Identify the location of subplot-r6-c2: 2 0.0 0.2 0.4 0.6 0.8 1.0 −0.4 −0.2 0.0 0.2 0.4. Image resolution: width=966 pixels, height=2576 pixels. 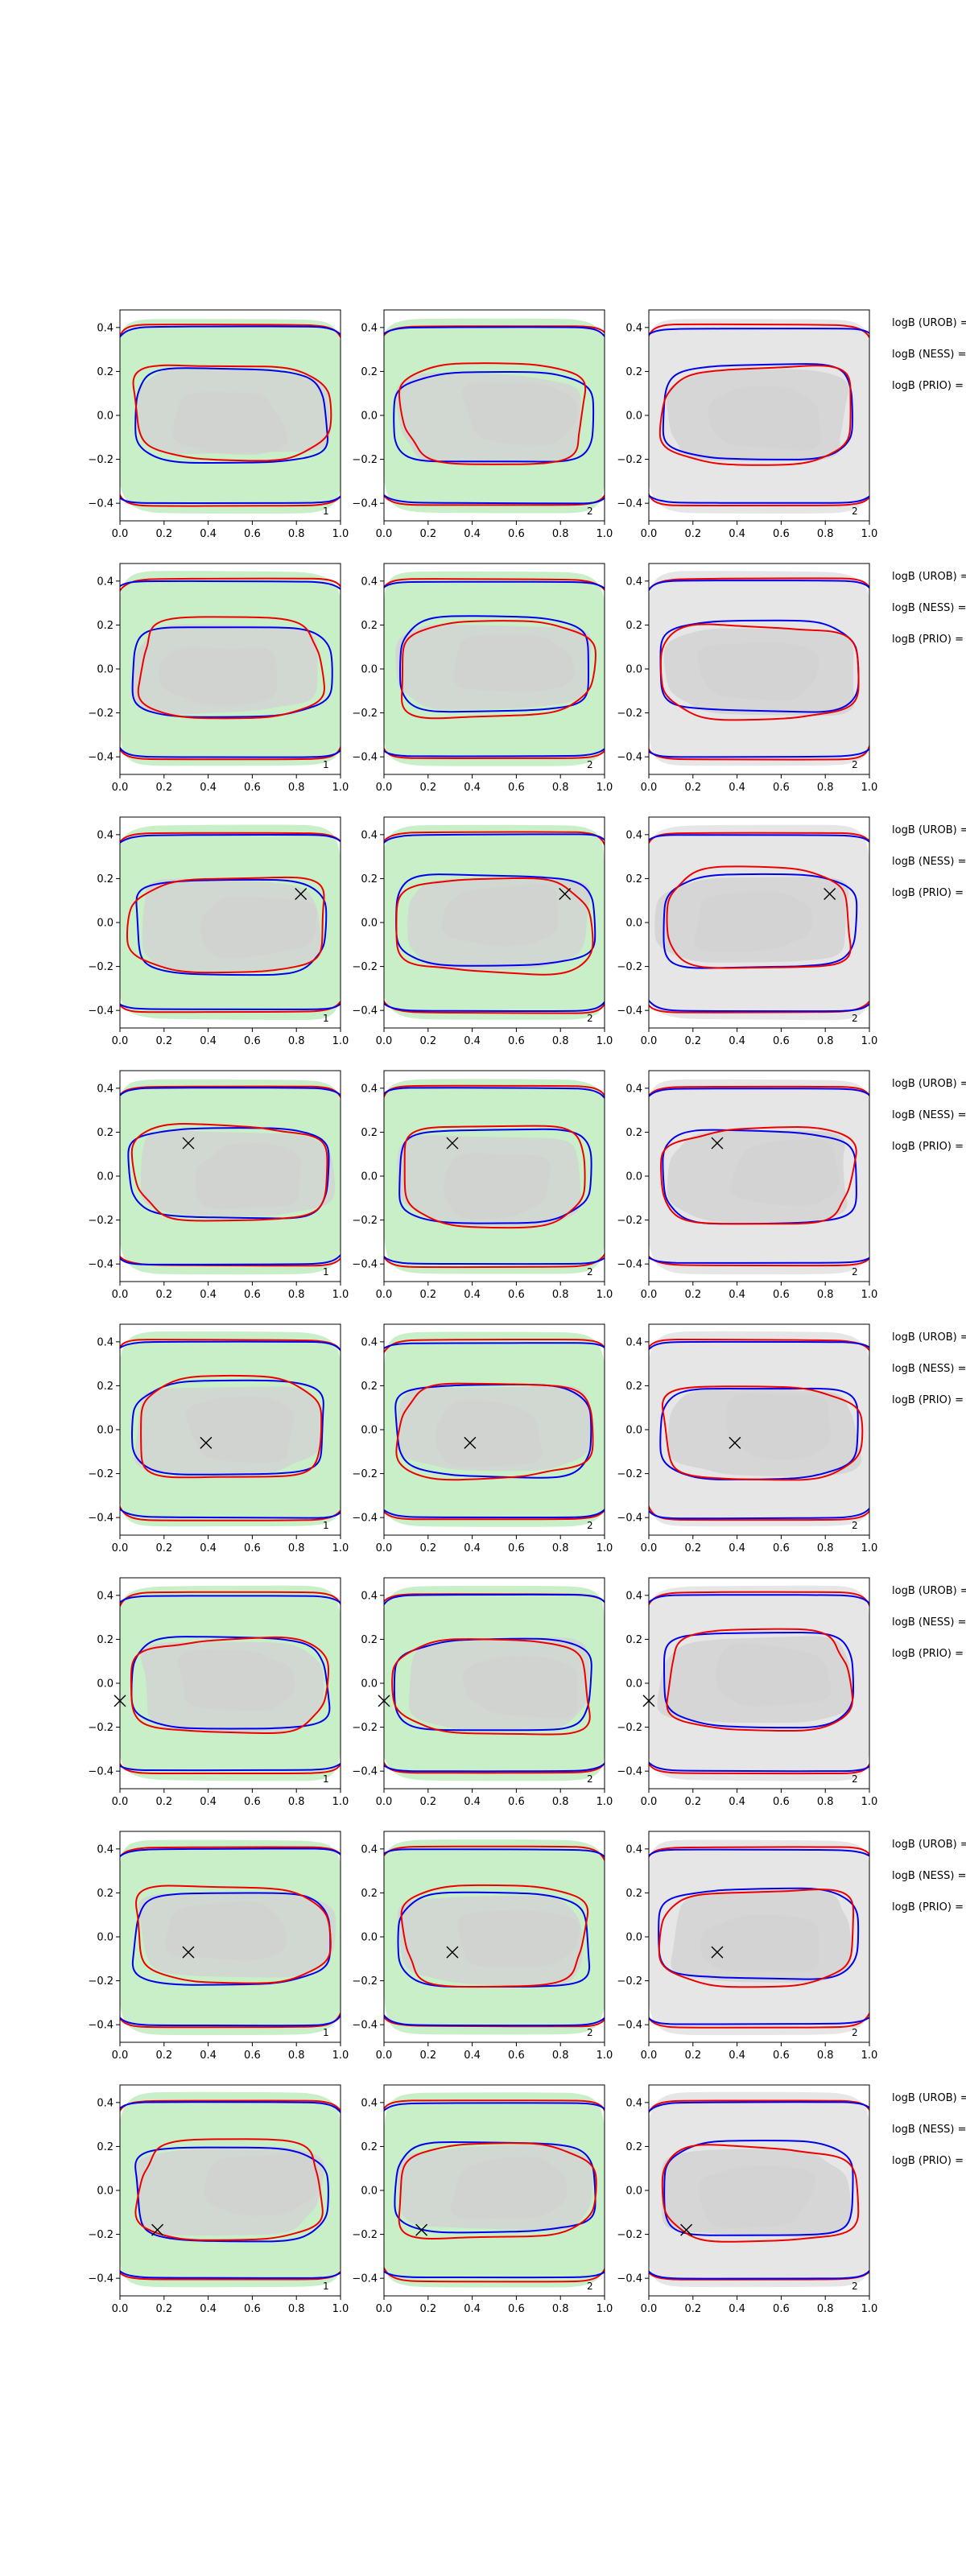
(483, 1692).